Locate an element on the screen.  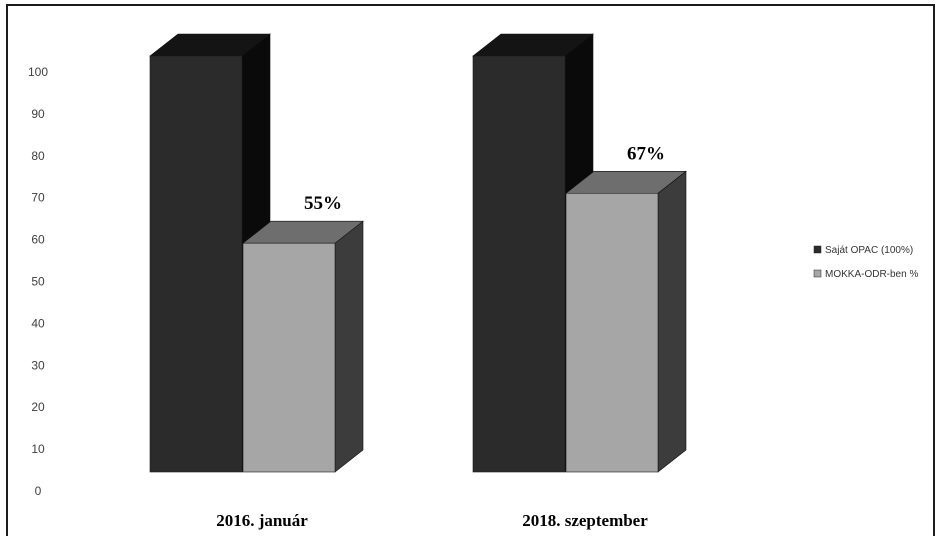
y-tick-label: 60 is located at coordinates (38, 240).